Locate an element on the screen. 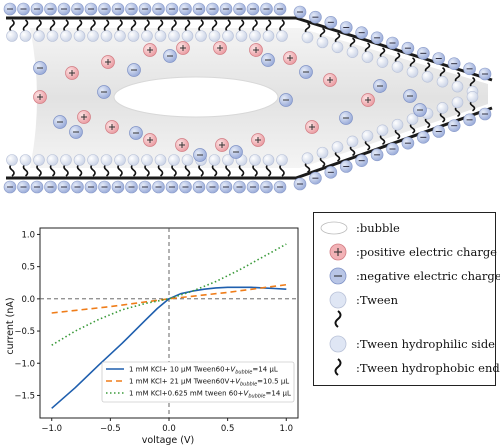  legend-row: :positive electric charge is located at coordinates (405, 252).